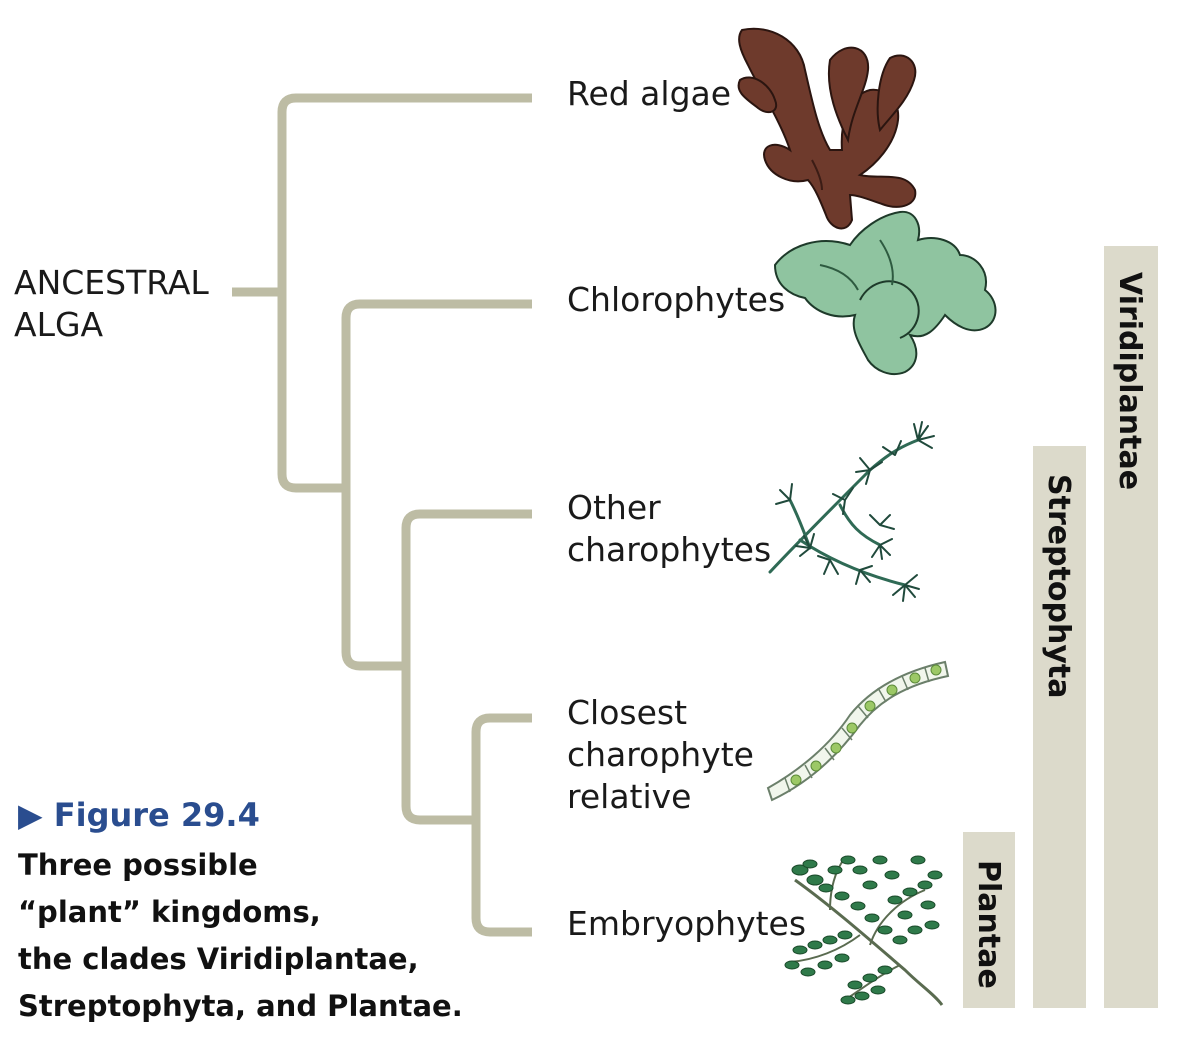  What do you see at coordinates (1058, 586) in the screenshot?
I see `clade-label-streptophyta: Streptophyta` at bounding box center [1058, 586].